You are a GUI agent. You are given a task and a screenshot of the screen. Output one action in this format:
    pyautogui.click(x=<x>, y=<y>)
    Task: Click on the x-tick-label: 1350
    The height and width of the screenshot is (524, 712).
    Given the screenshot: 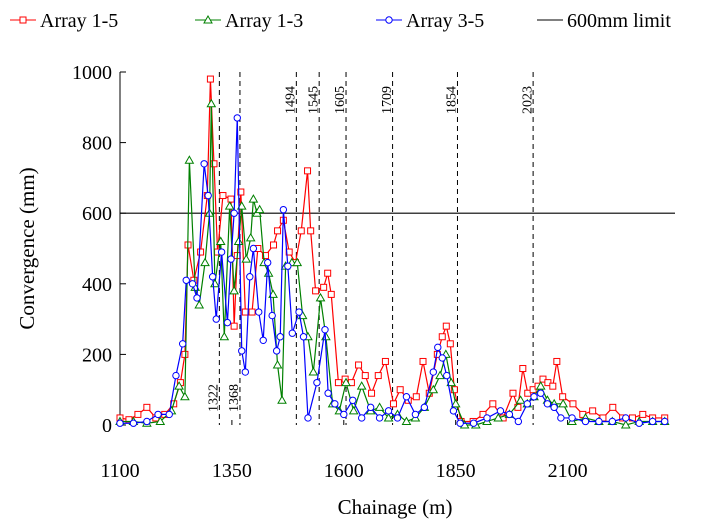 What is the action you would take?
    pyautogui.click(x=232, y=471)
    